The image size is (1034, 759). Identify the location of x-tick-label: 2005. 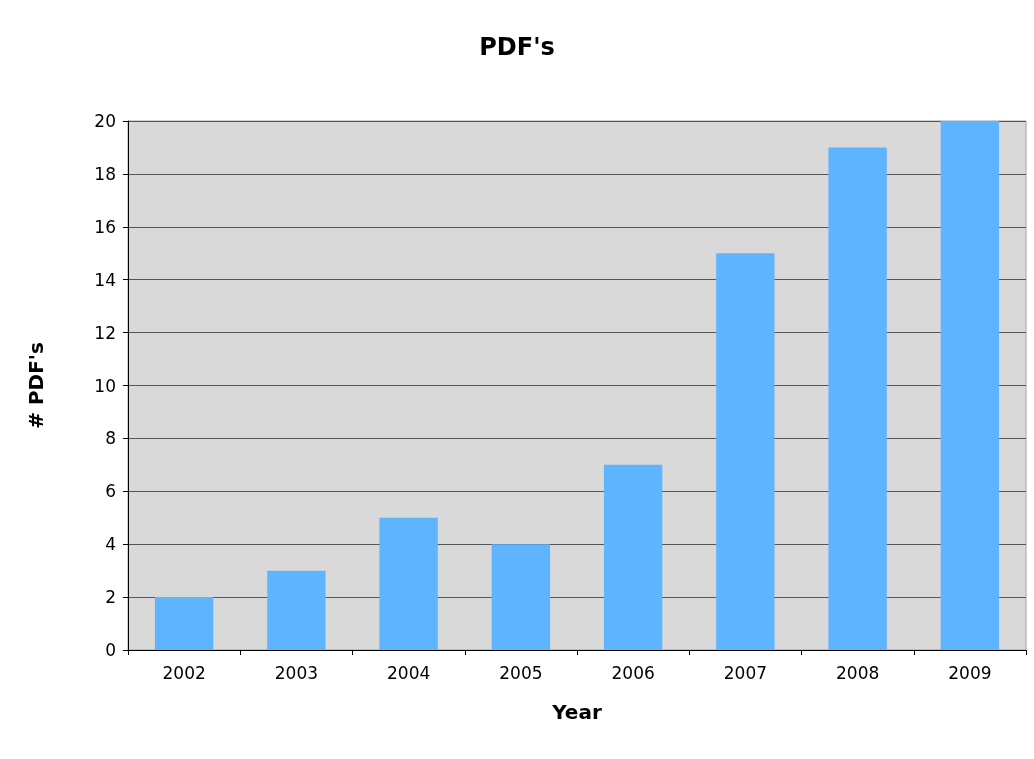
(521, 672).